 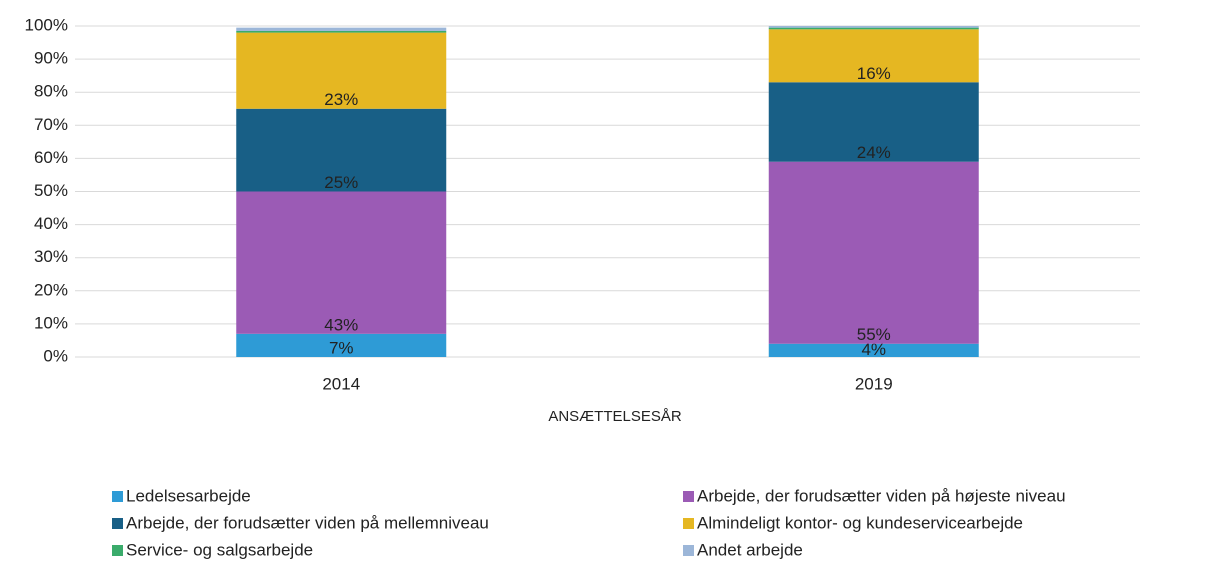 What do you see at coordinates (51, 289) in the screenshot?
I see `y-tick-label: 20%` at bounding box center [51, 289].